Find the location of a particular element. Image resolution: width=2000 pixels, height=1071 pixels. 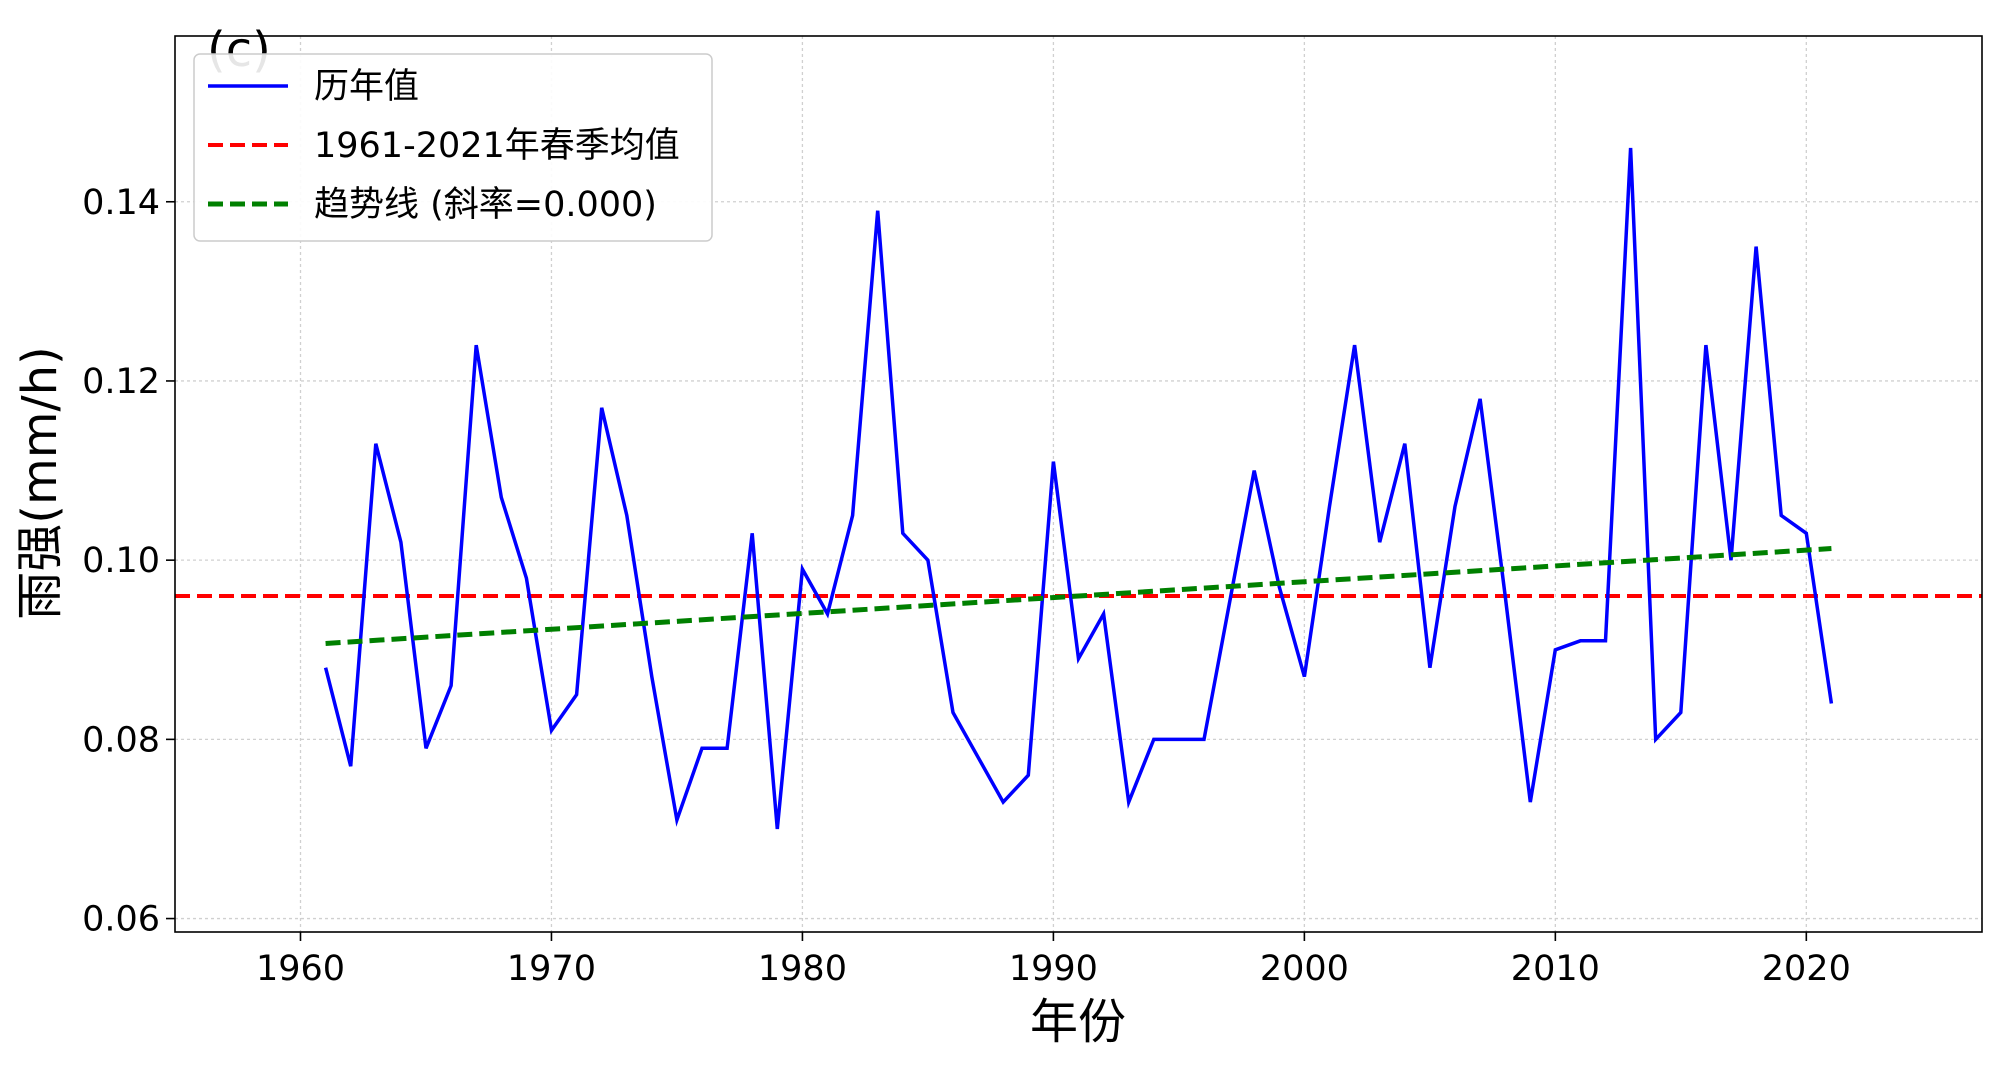

x-tick-label: 1980 is located at coordinates (802, 969).